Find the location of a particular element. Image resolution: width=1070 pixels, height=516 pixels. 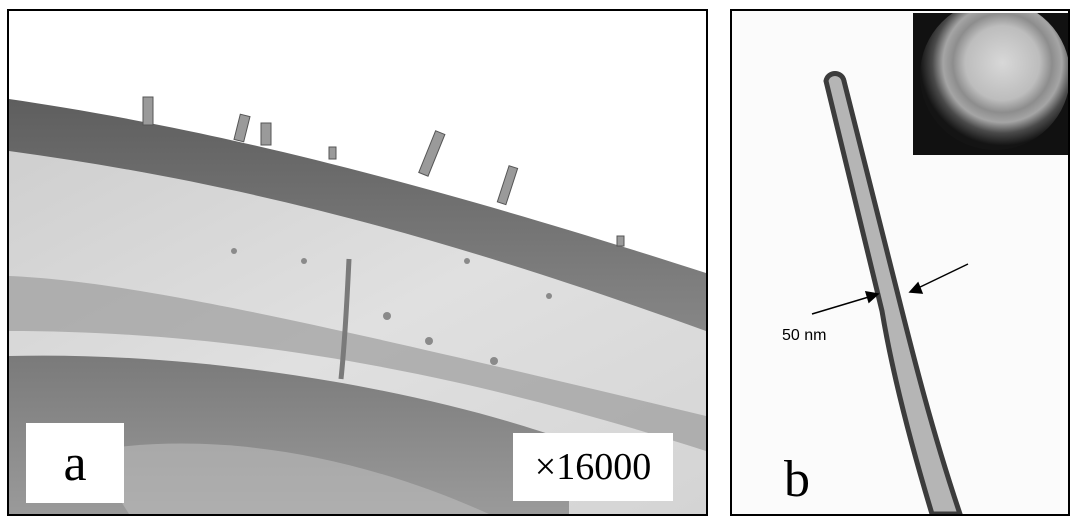

scale-label: 50 nm is located at coordinates (804, 335).